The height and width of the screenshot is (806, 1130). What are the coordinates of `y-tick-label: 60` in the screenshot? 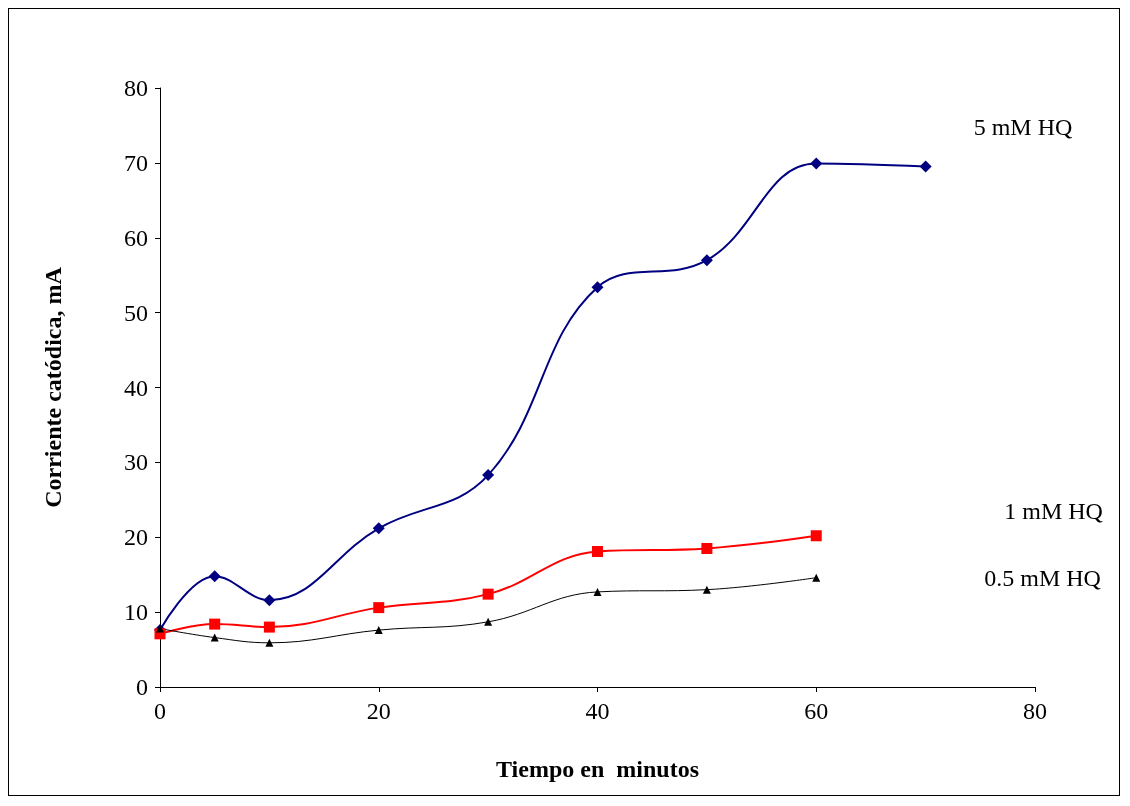 It's located at (136, 237).